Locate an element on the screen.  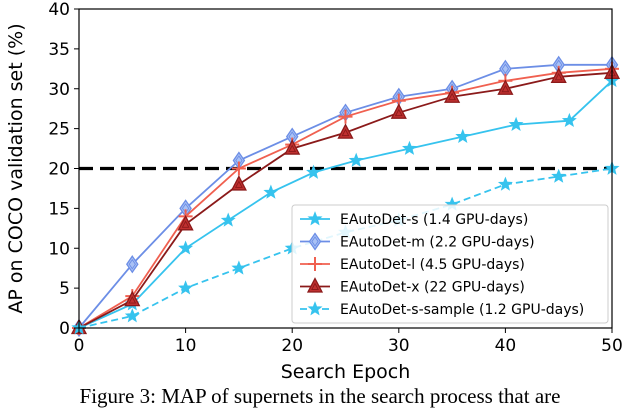
legend-item: EAutoDet-s (1.4 GPU-days) is located at coordinates (414, 219).